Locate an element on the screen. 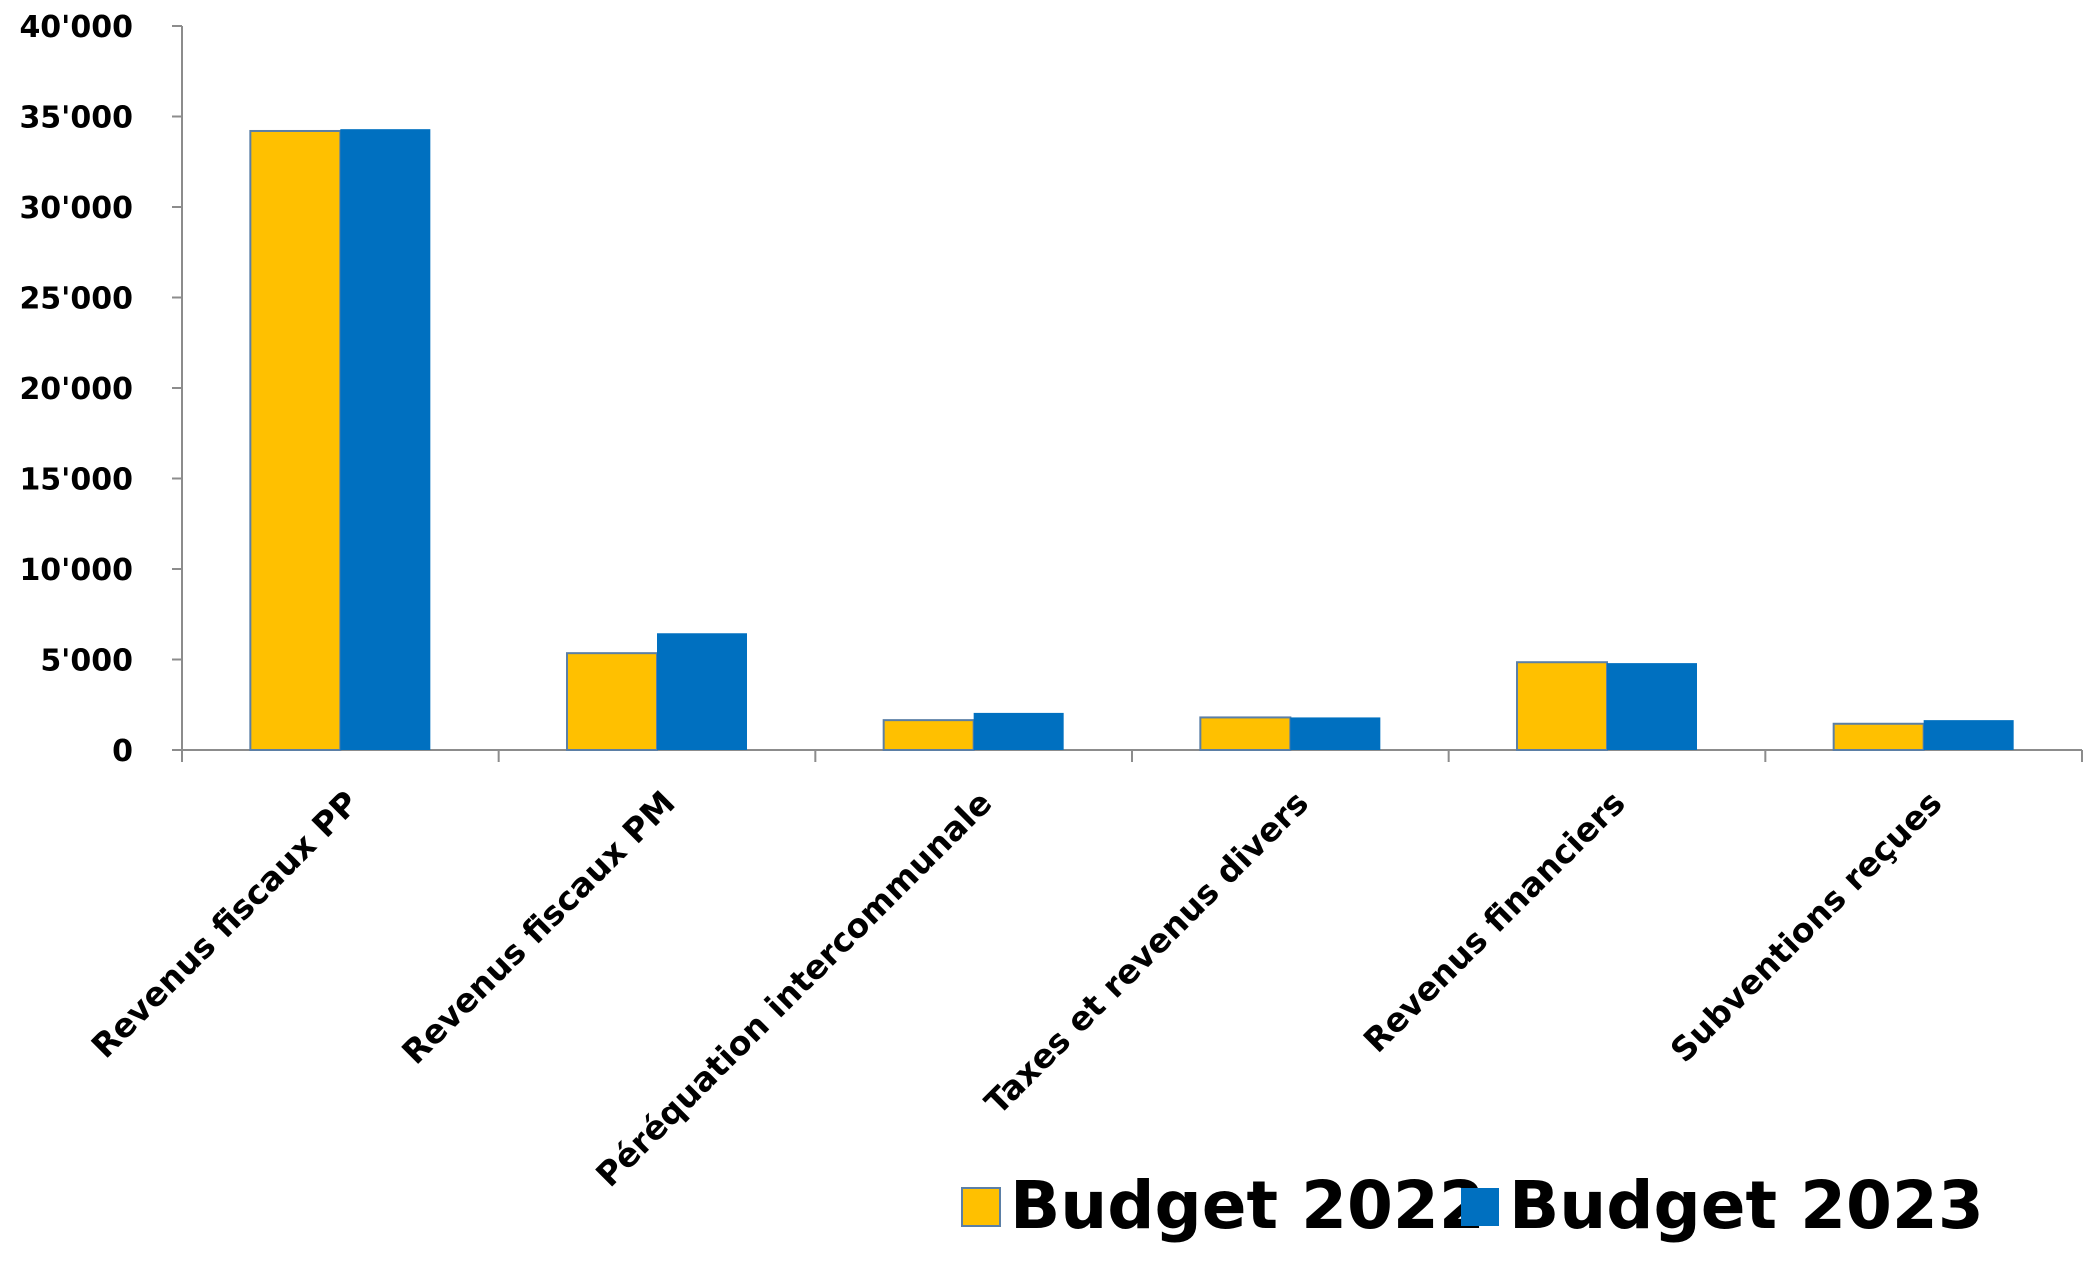  category-label: Revenus financiers is located at coordinates (1494, 921).